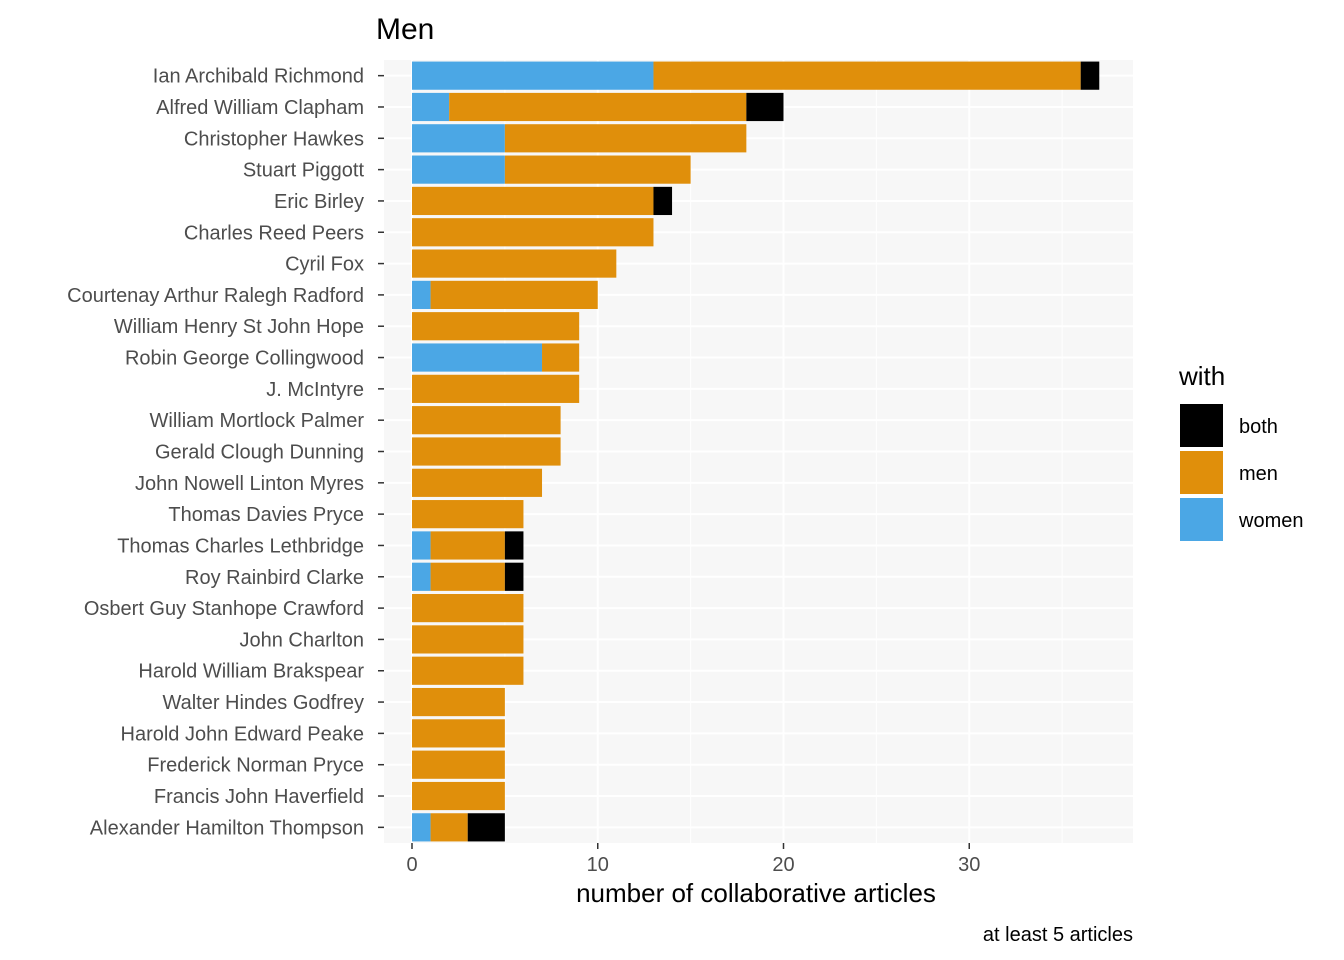  I want to click on bar-men-alexander-hamilton-thompson, so click(449, 827).